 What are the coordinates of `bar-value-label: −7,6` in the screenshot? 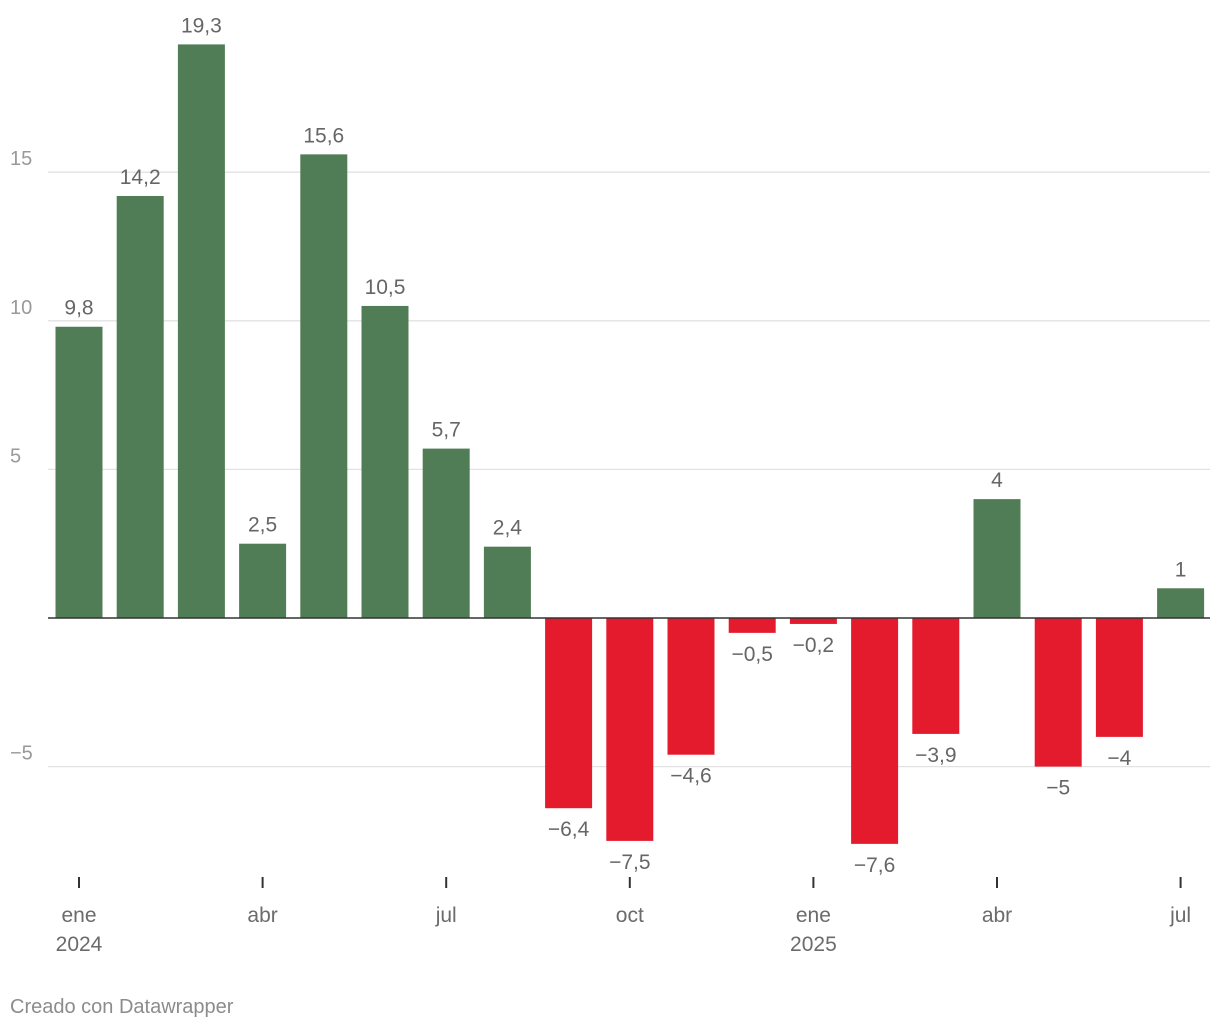 It's located at (874, 865).